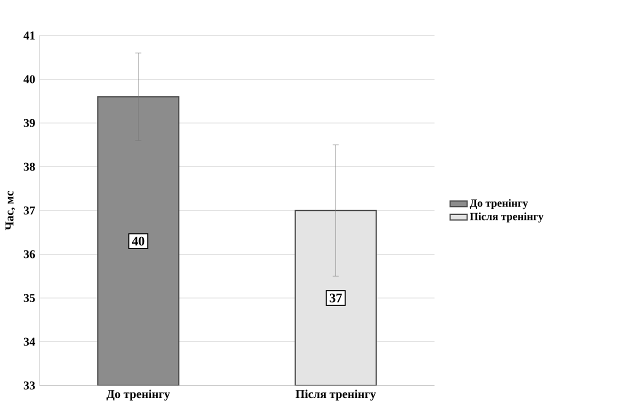  I want to click on legend-label: Після тренінгу, so click(507, 217).